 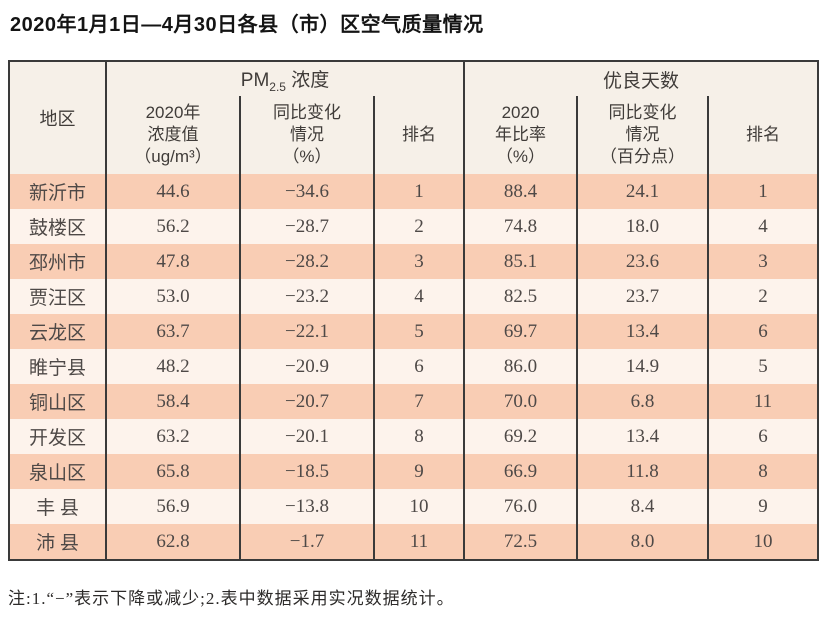 I want to click on pm-change-cell: −23.2, so click(x=306, y=296).